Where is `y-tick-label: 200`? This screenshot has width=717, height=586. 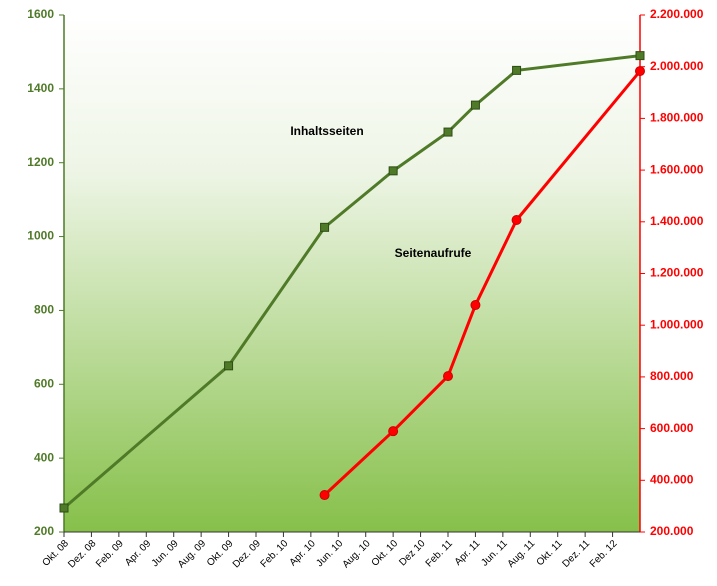 y-tick-label: 200 is located at coordinates (44, 531).